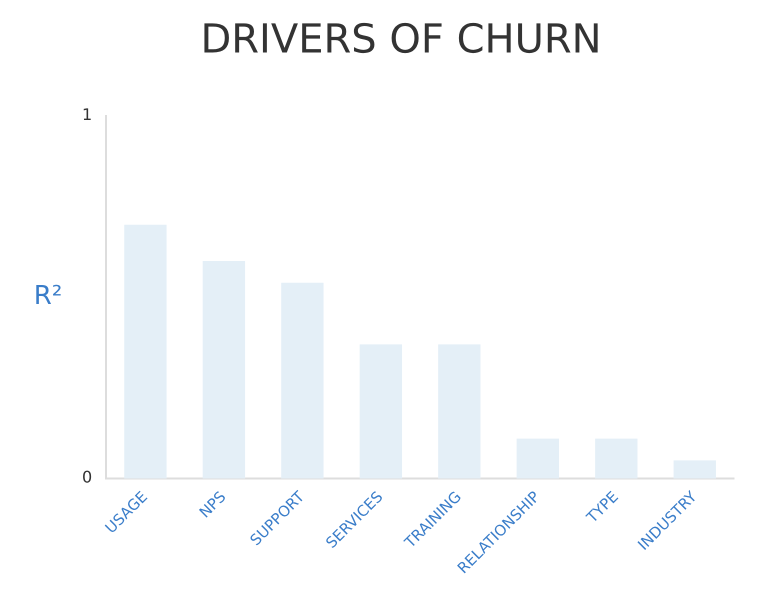  What do you see at coordinates (401, 39) in the screenshot?
I see `chart-title: DRIVERS OF CHURN` at bounding box center [401, 39].